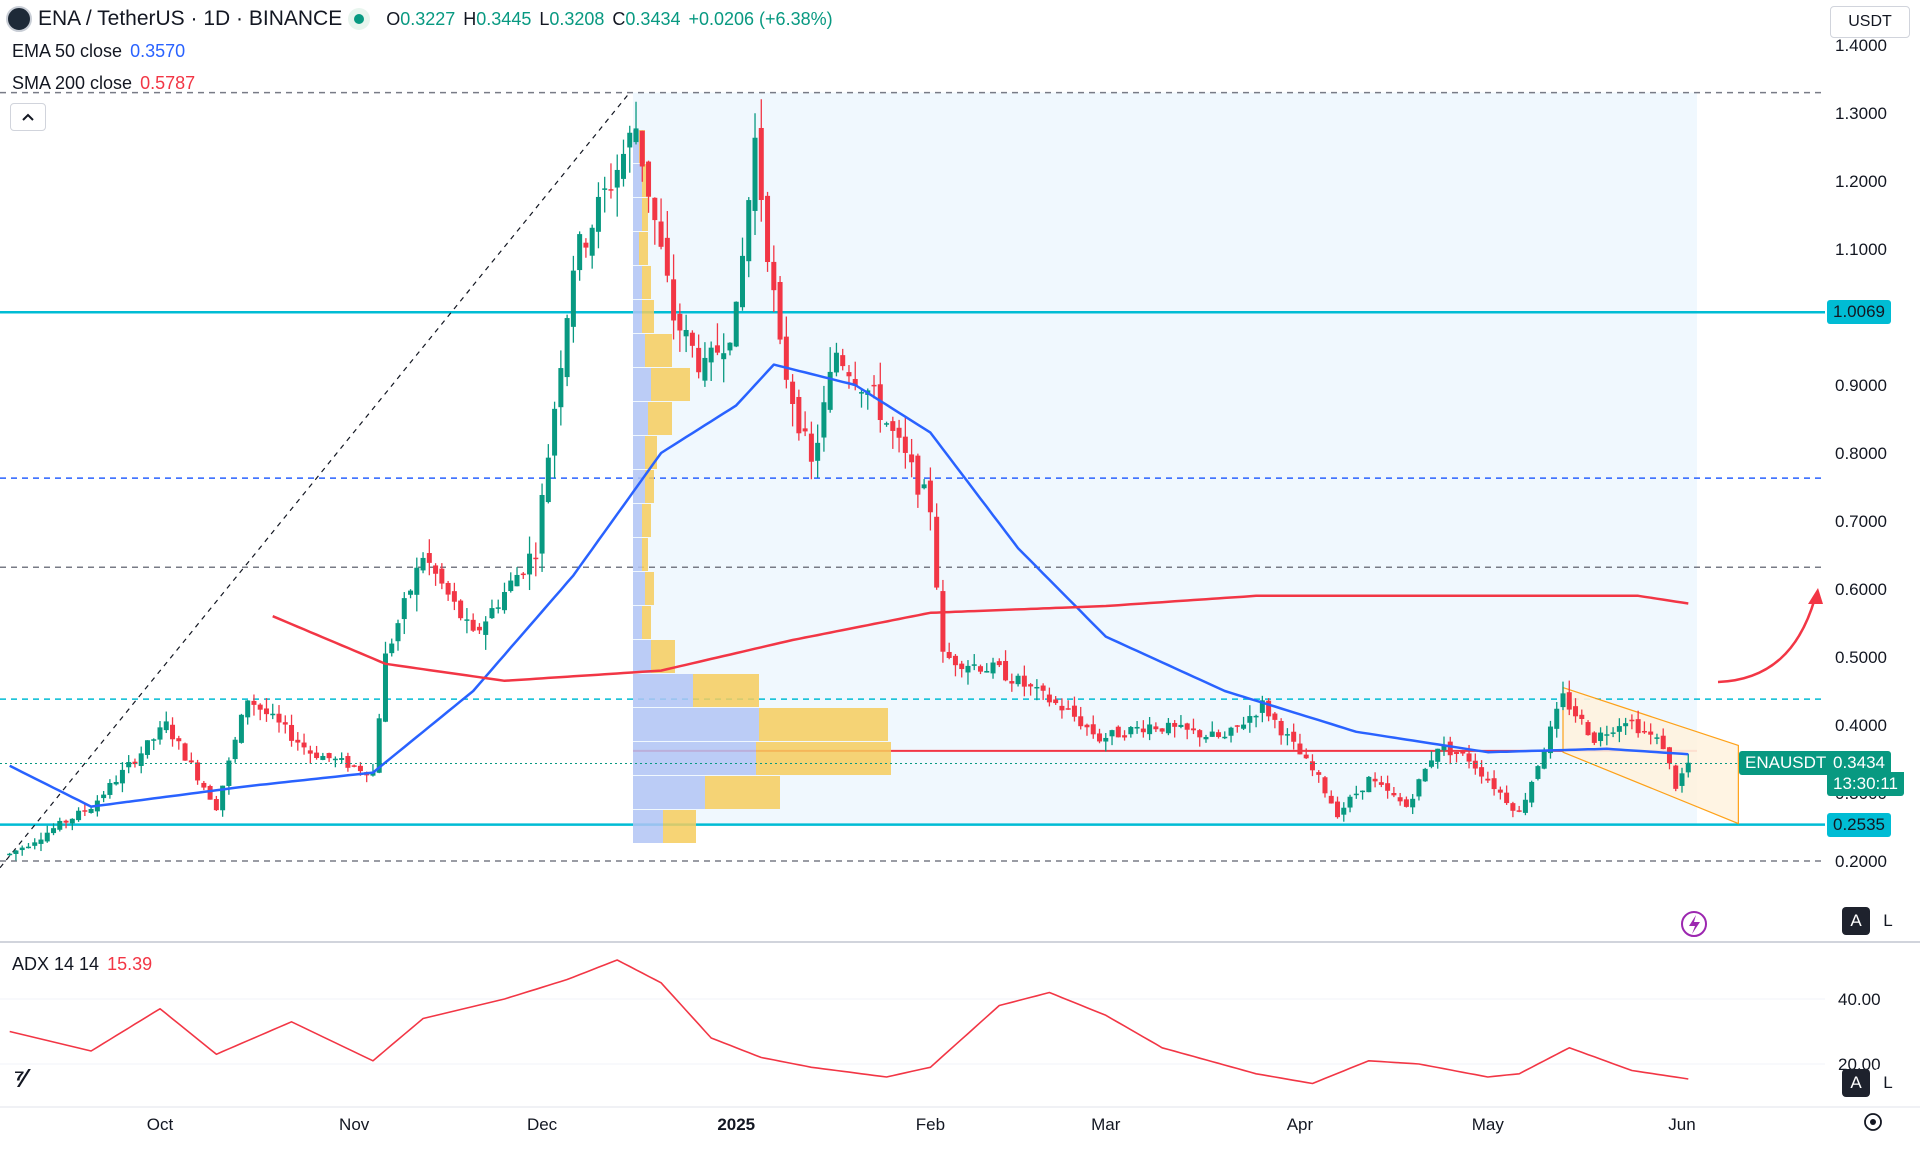  I want to click on collapse-legend-button, so click(28, 117).